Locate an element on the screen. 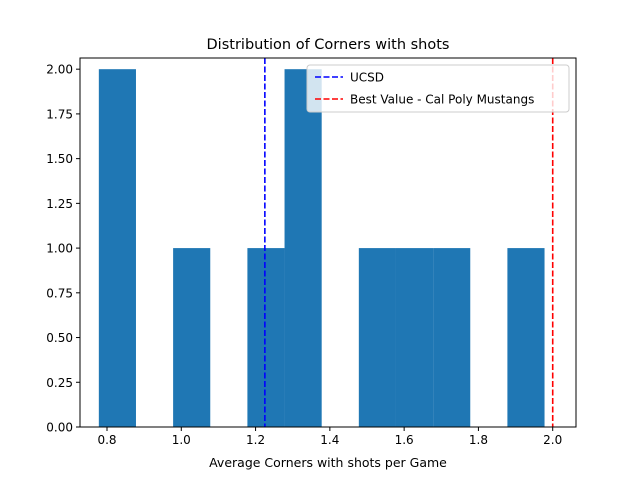 The width and height of the screenshot is (640, 480). legend: UCSD Best Value - Cal Poly Mustangs is located at coordinates (438, 88).